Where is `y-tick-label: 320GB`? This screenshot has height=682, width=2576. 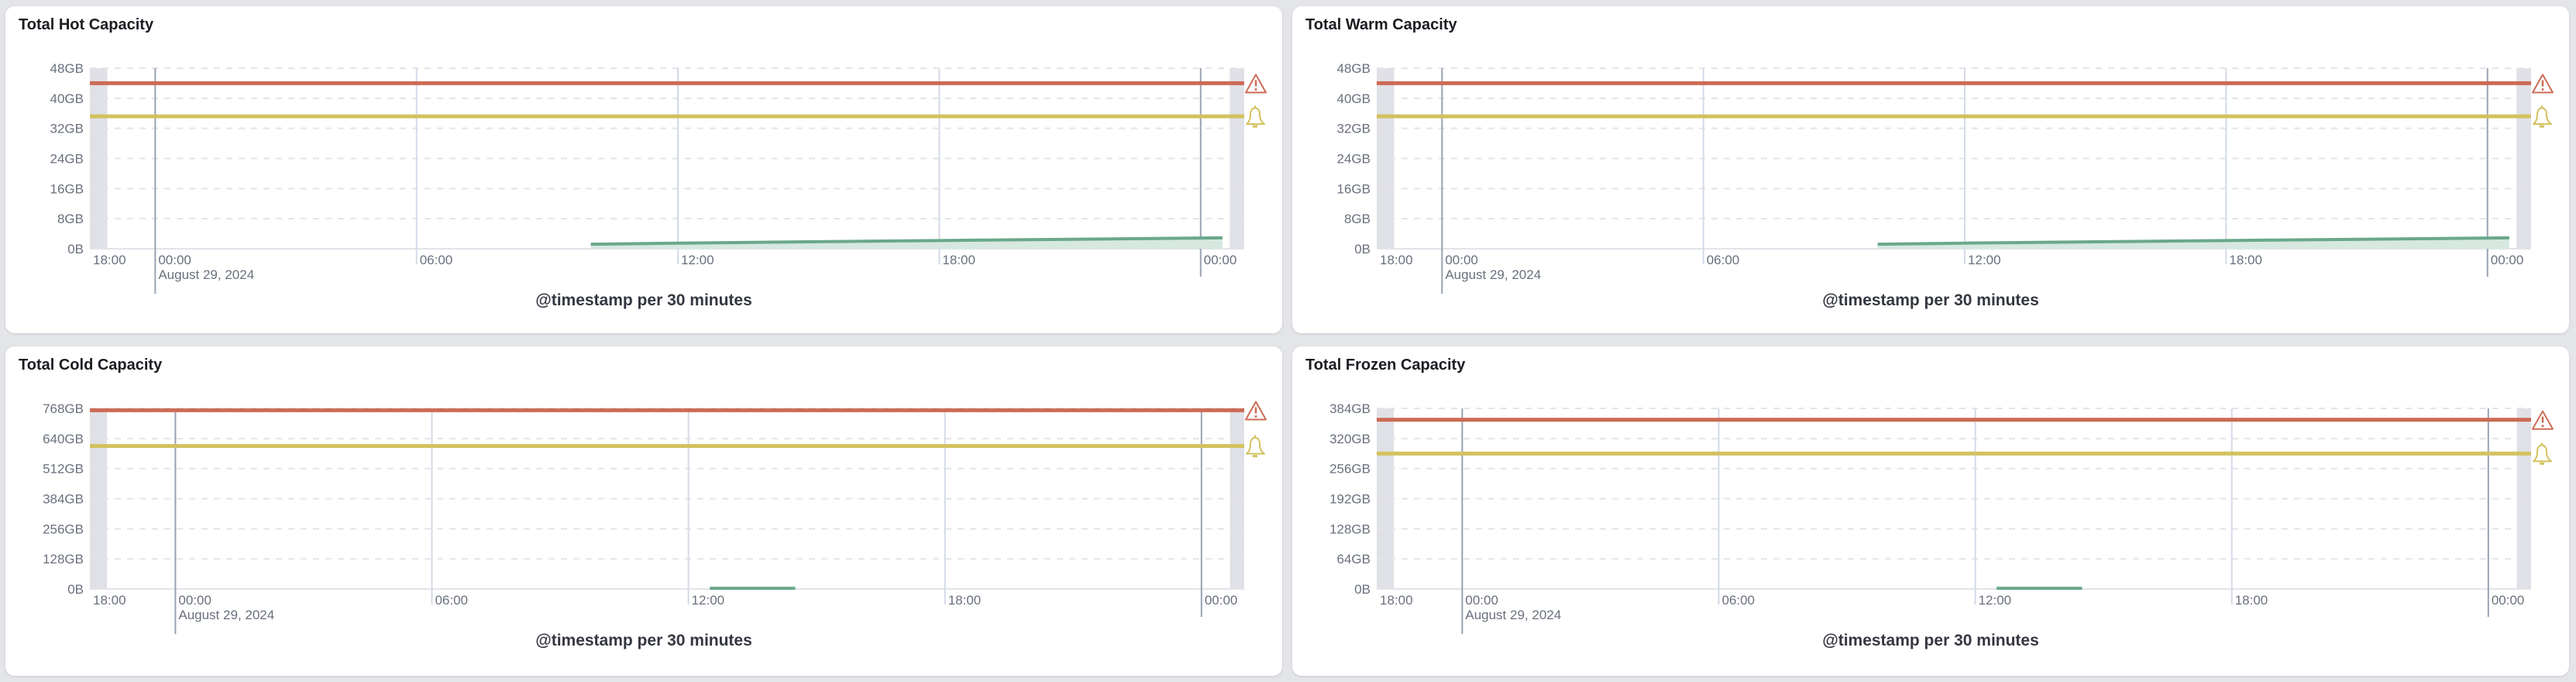
y-tick-label: 320GB is located at coordinates (1350, 439).